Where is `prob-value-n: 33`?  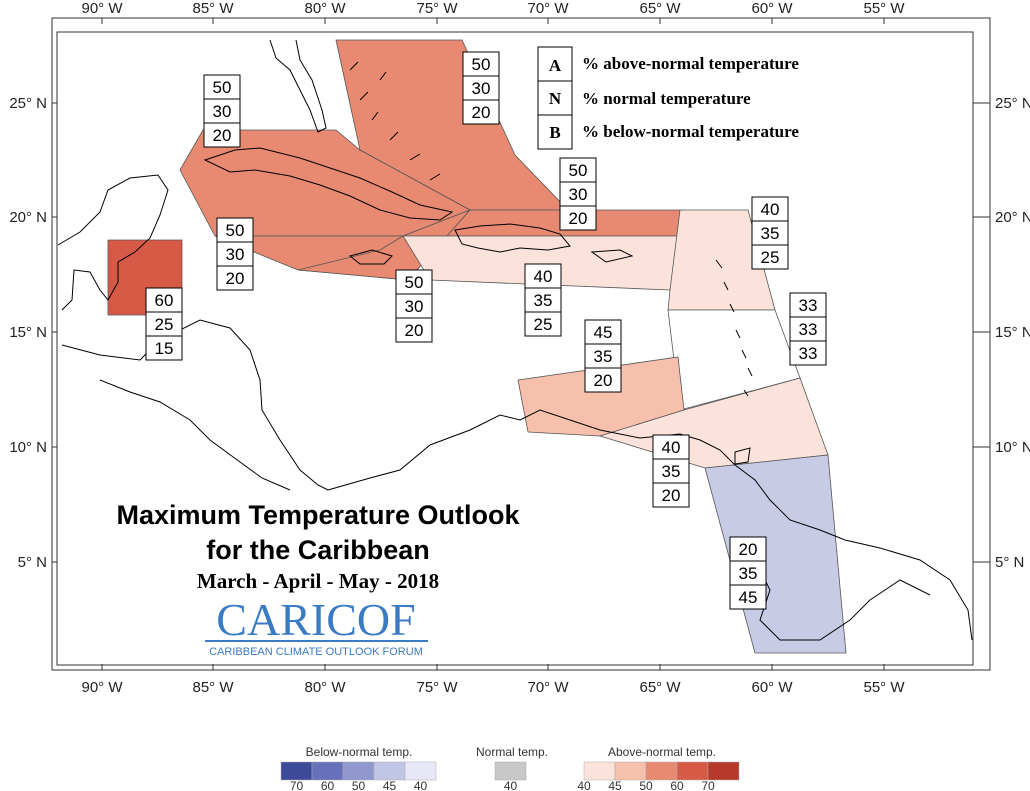 prob-value-n: 33 is located at coordinates (808, 329).